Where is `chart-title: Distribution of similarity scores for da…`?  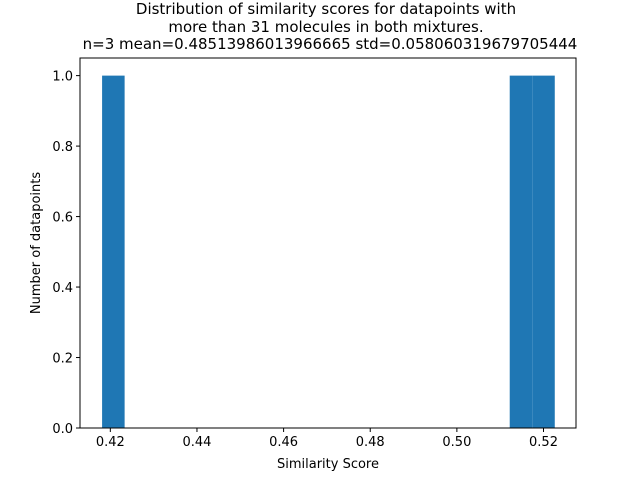 chart-title: Distribution of similarity scores for da… is located at coordinates (330, 26).